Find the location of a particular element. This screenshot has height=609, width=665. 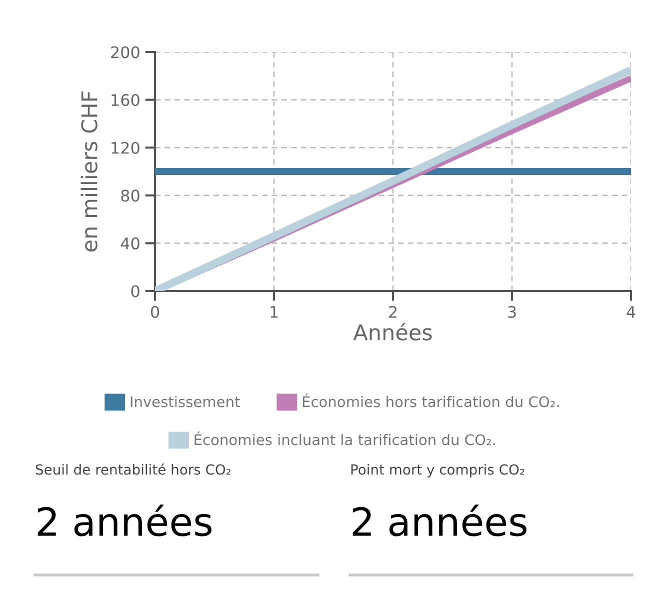

y-tick-label: 40 is located at coordinates (130, 243).